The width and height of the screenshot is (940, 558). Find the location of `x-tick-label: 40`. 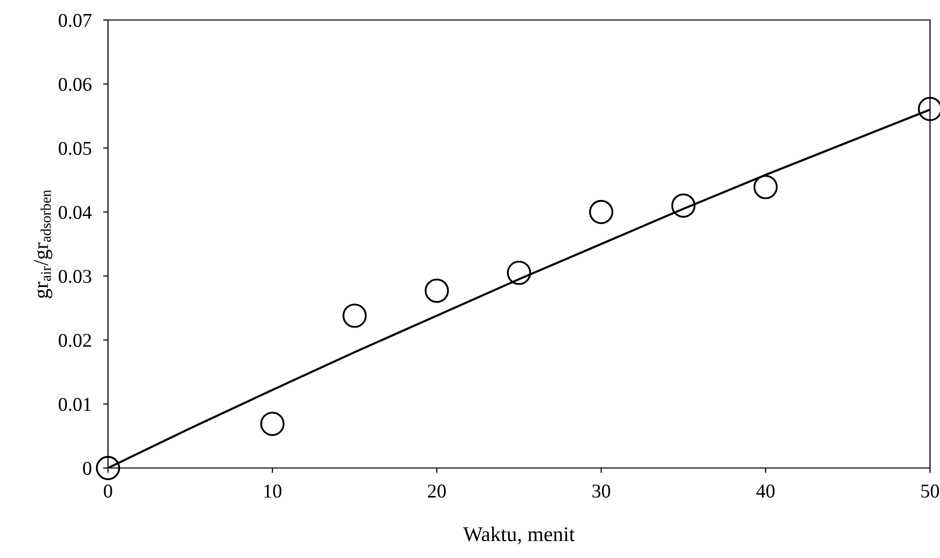

x-tick-label: 40 is located at coordinates (765, 491).